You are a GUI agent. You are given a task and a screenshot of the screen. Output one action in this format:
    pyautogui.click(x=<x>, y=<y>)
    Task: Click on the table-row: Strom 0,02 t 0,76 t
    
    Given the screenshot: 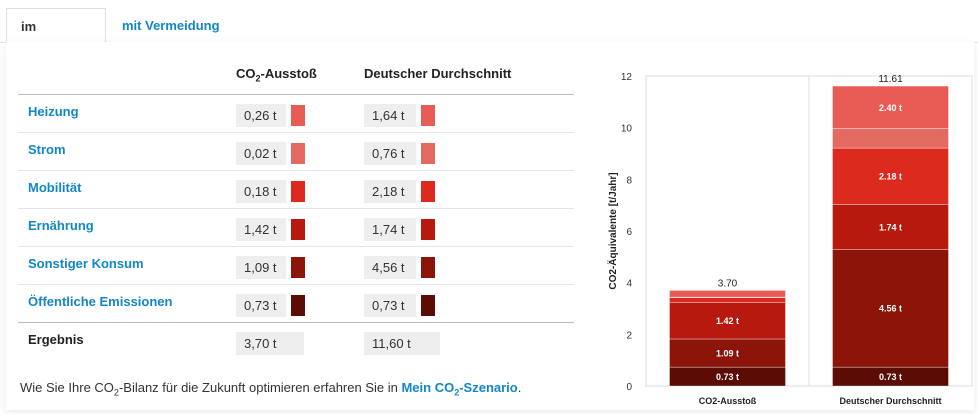 What is the action you would take?
    pyautogui.click(x=296, y=151)
    